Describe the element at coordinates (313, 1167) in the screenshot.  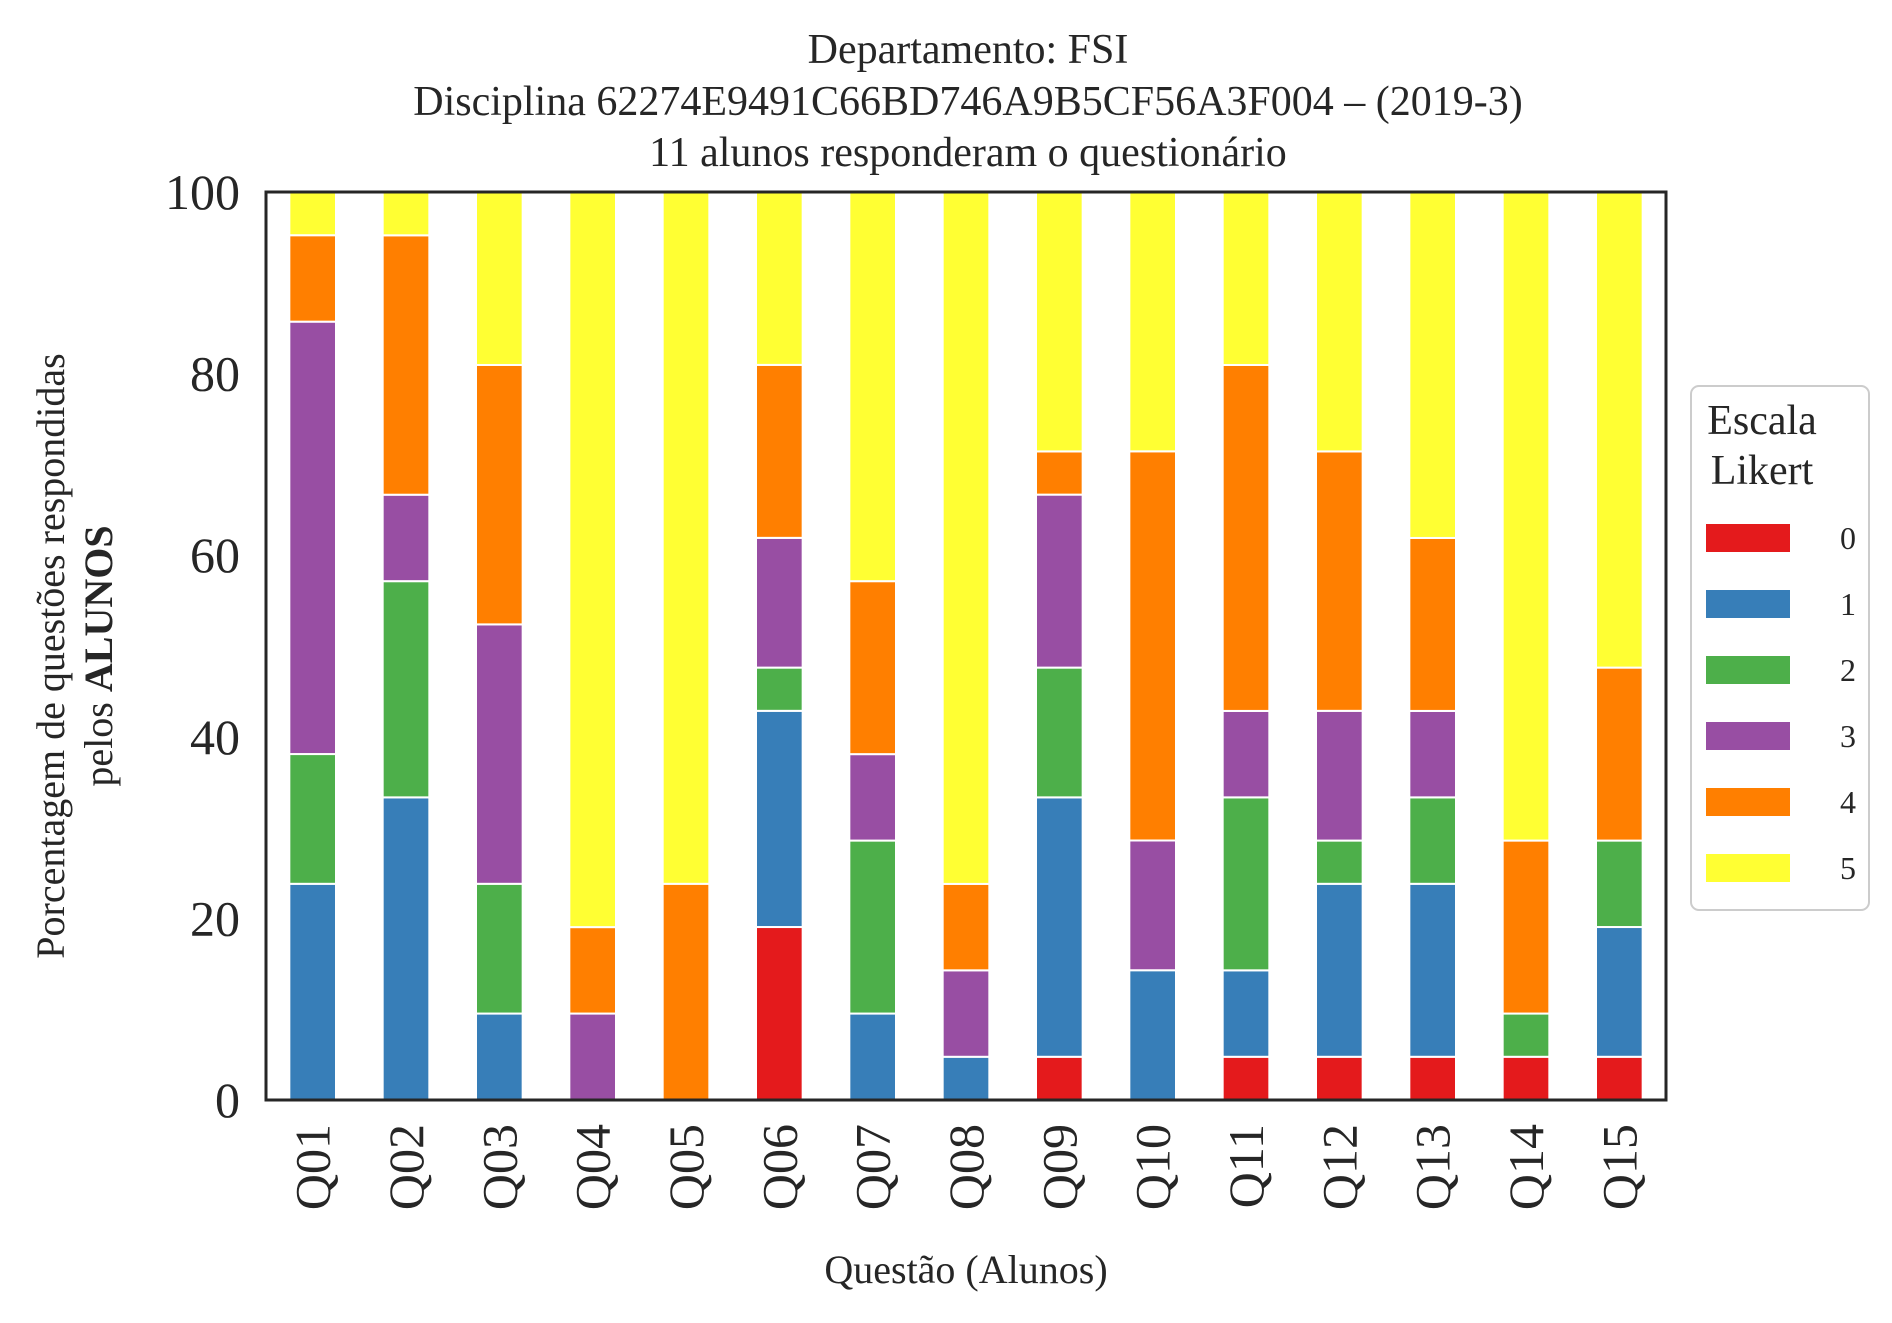
I see `x-tick-label: Q01` at that location.